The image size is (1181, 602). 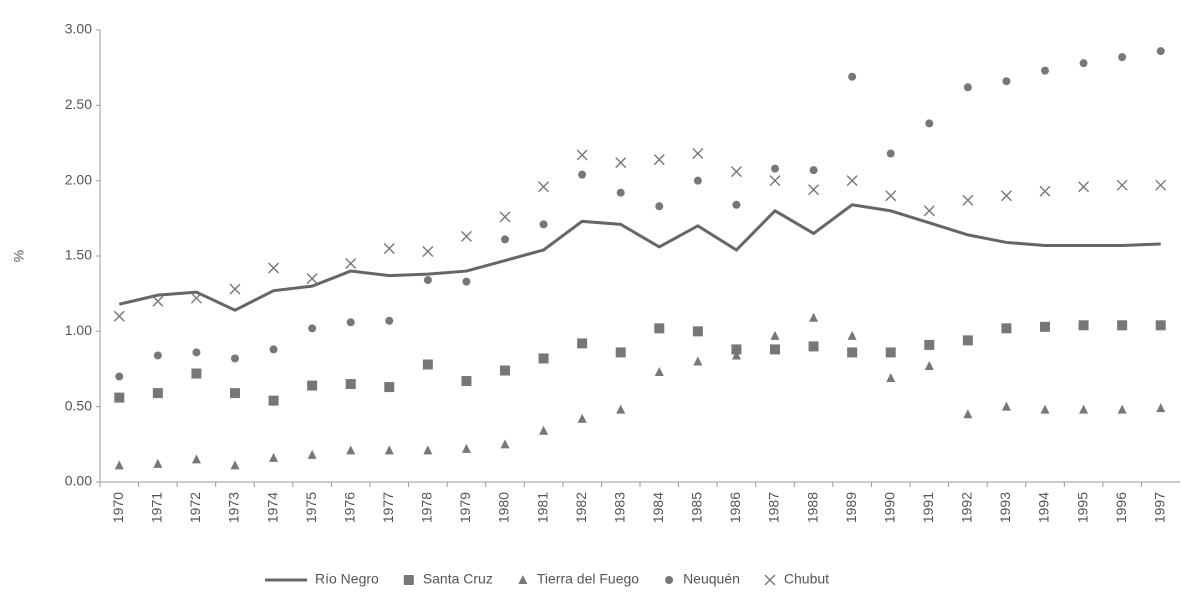 What do you see at coordinates (928, 507) in the screenshot?
I see `x-tick-label: 1991` at bounding box center [928, 507].